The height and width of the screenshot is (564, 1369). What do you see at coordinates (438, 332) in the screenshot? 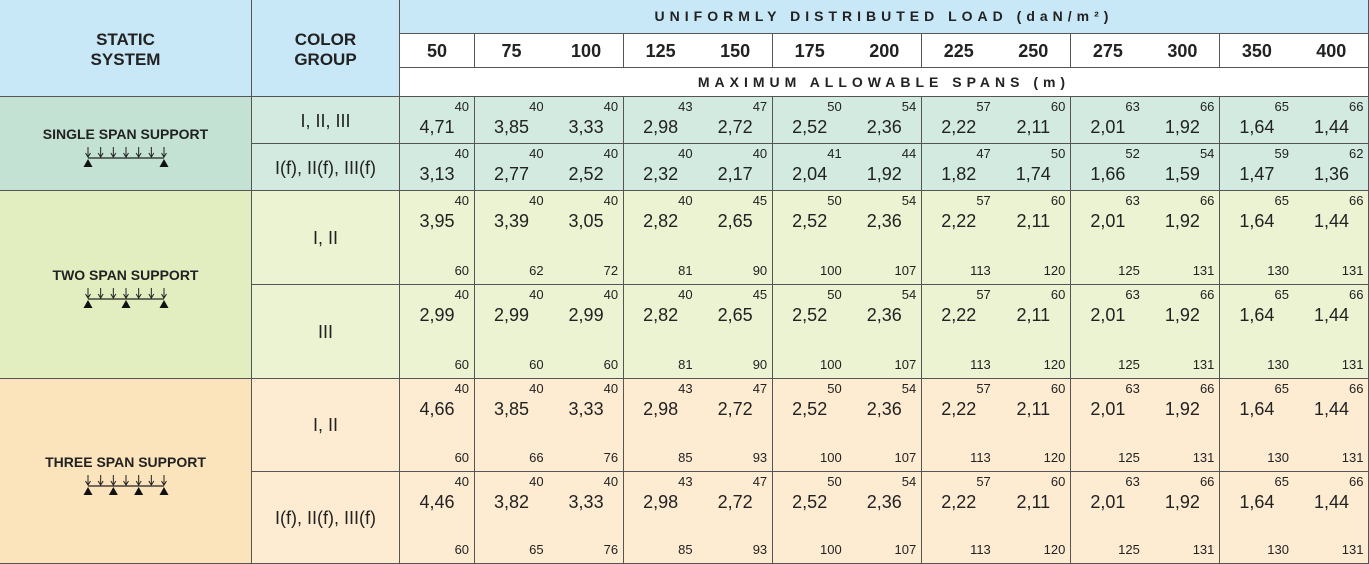
I see `value-cell: 40 2,99 60` at bounding box center [438, 332].